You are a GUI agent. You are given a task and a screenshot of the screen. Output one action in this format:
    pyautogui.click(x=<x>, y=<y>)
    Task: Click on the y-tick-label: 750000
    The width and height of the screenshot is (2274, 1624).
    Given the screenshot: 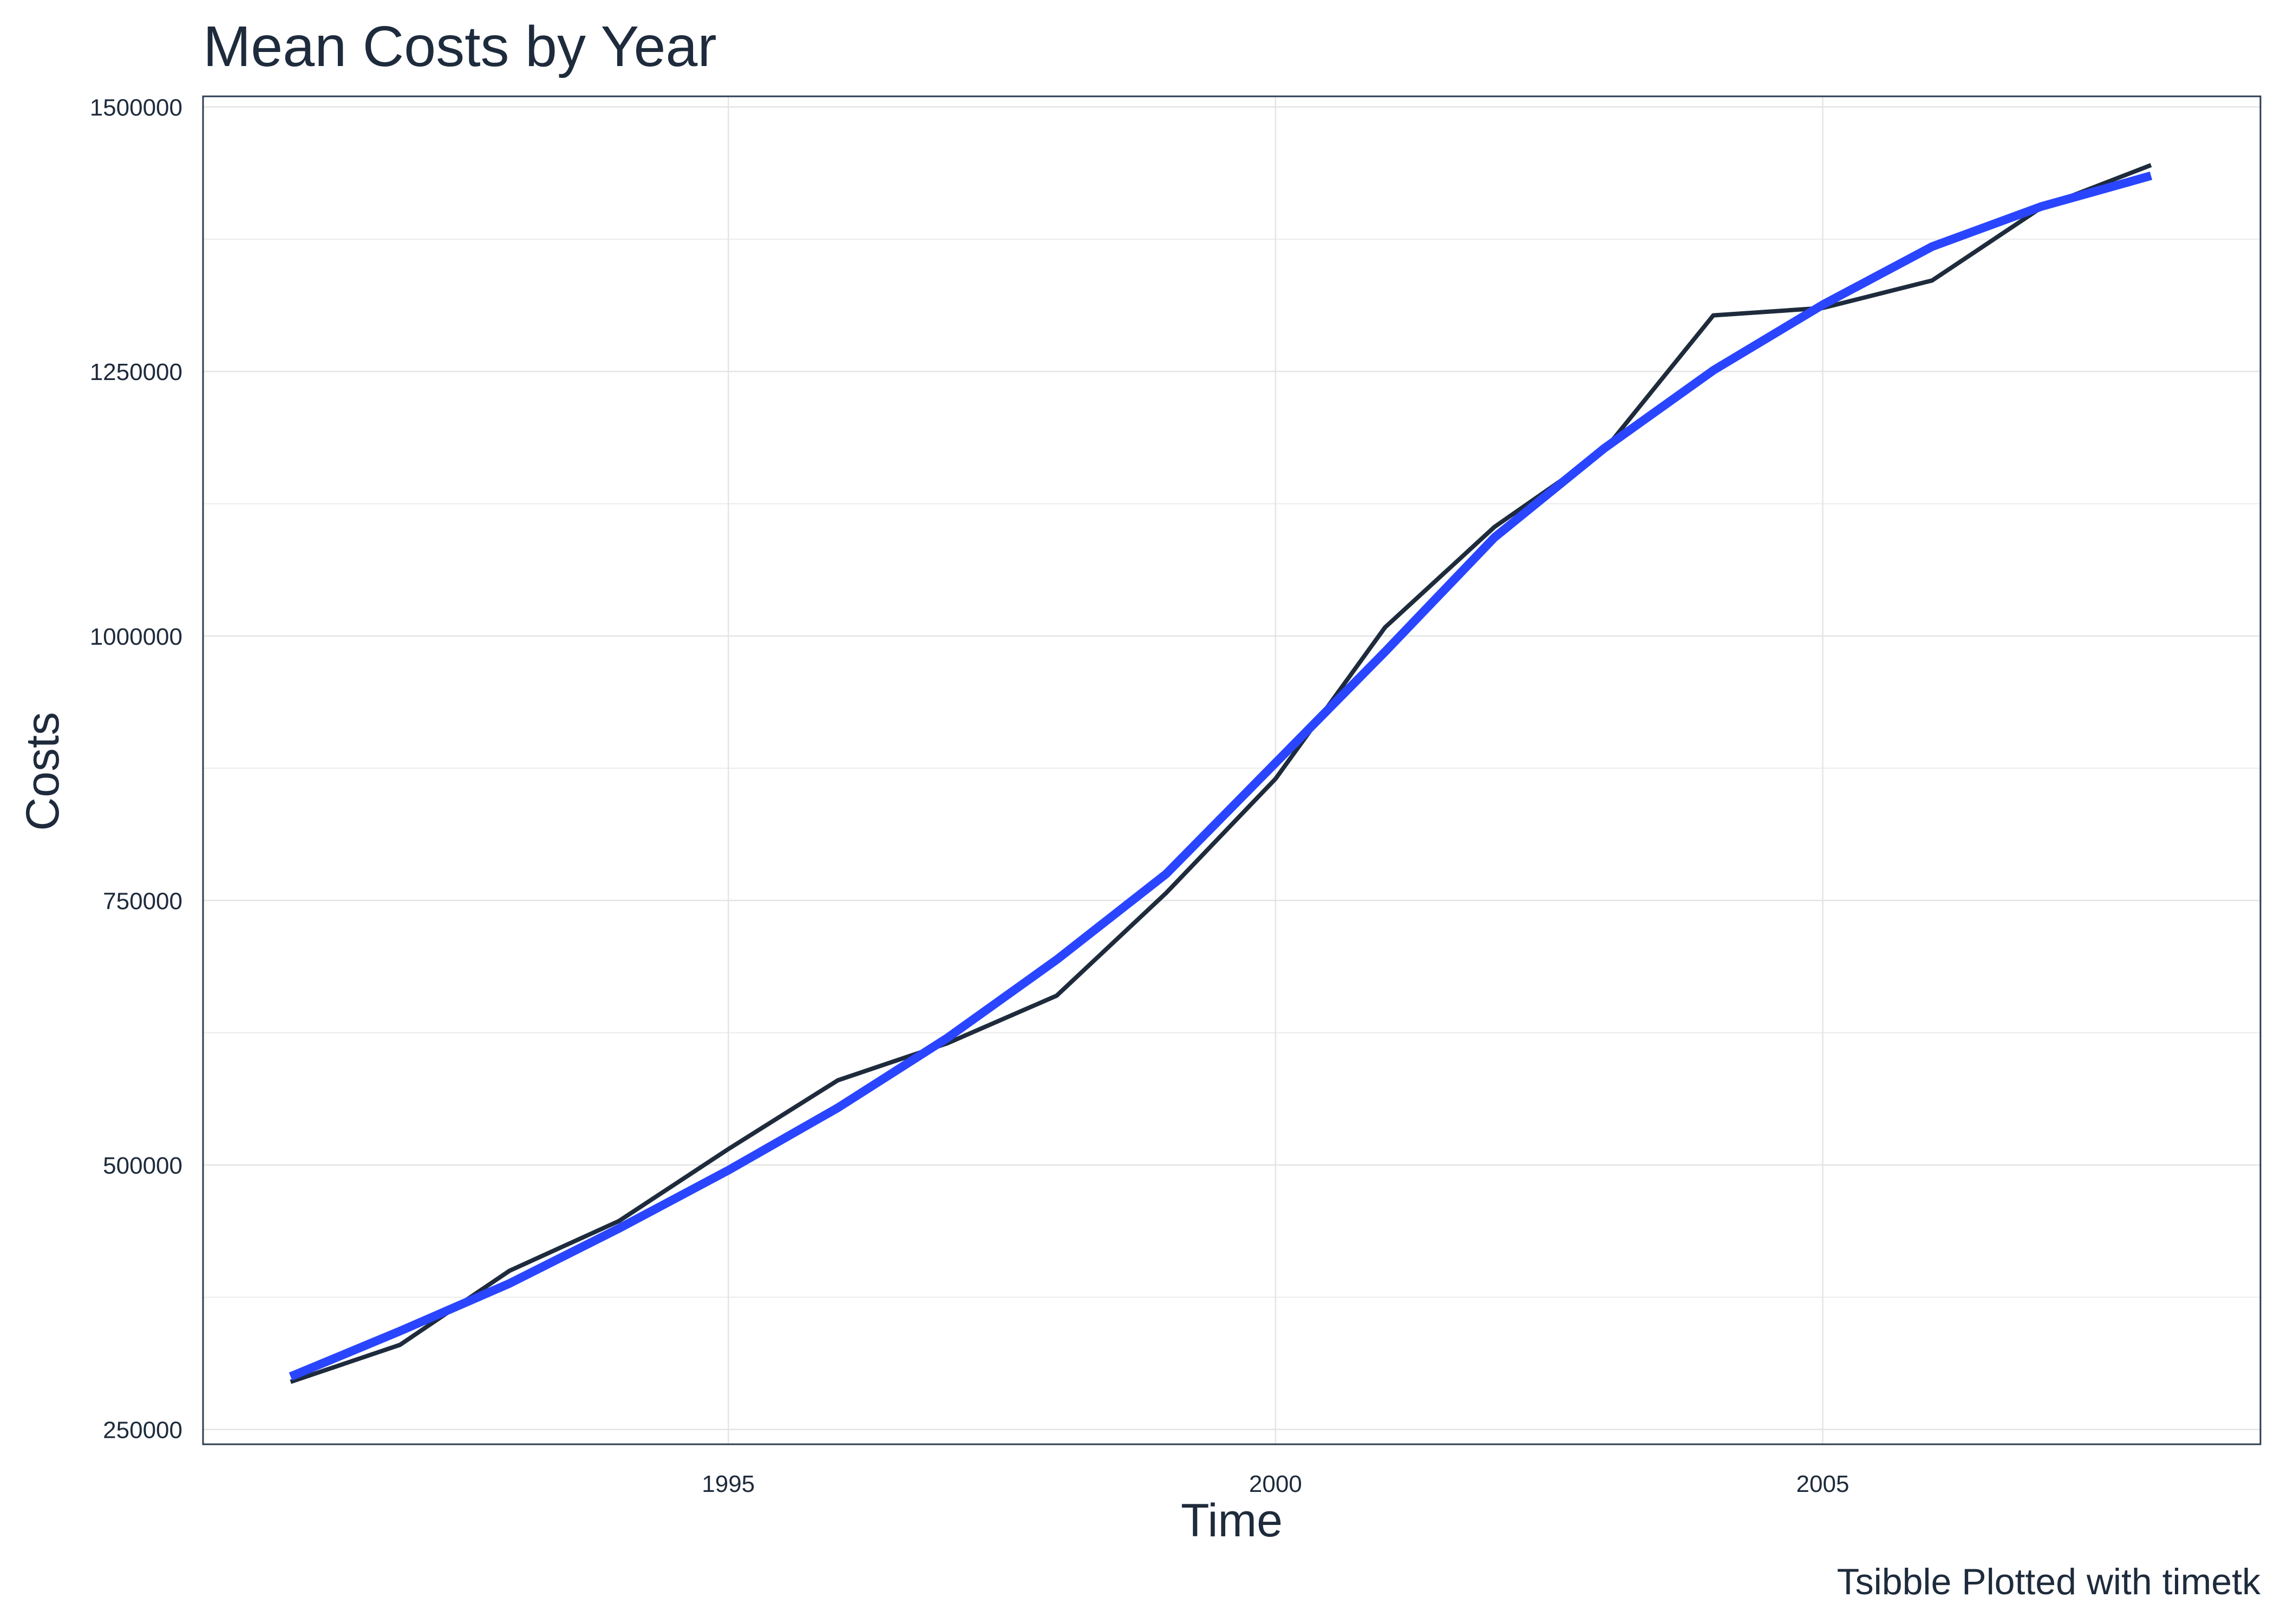 What is the action you would take?
    pyautogui.click(x=143, y=901)
    